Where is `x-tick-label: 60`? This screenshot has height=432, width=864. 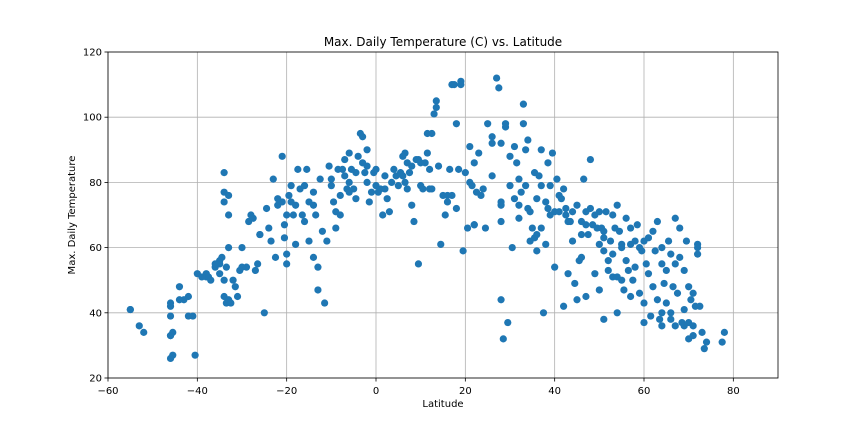
x-tick-label: 60 is located at coordinates (644, 391).